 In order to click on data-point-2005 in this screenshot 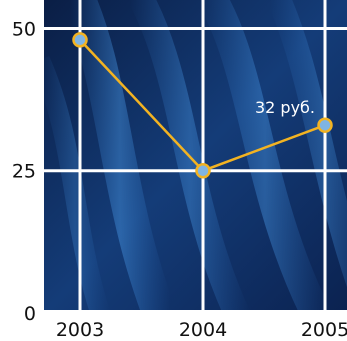, I will do `click(325, 125)`.